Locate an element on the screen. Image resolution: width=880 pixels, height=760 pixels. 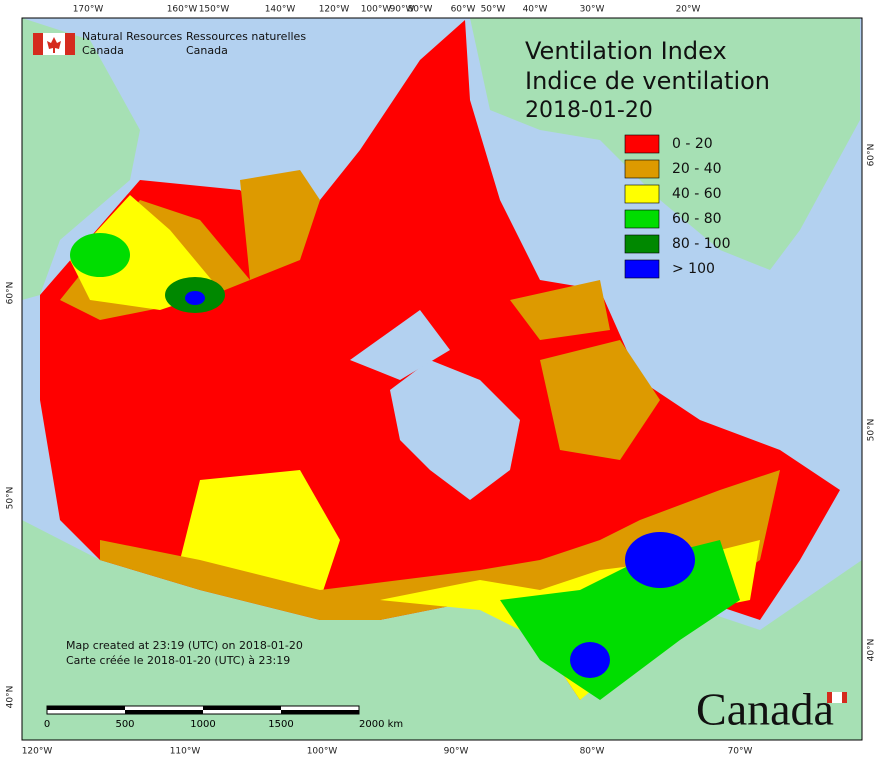
scale-label: 2000 km is located at coordinates (381, 724).